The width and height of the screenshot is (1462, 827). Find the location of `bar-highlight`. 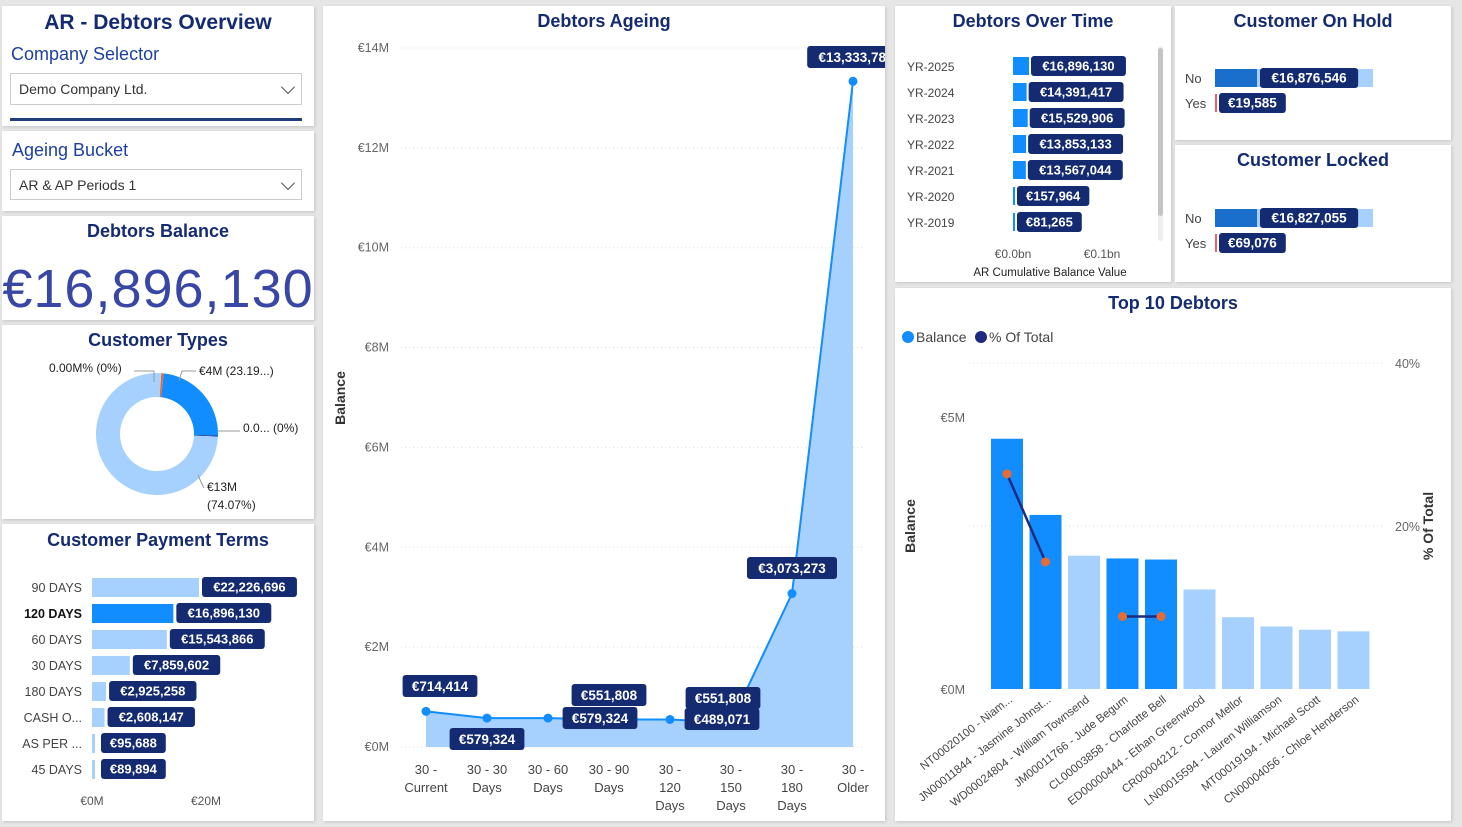

bar-highlight is located at coordinates (1236, 78).